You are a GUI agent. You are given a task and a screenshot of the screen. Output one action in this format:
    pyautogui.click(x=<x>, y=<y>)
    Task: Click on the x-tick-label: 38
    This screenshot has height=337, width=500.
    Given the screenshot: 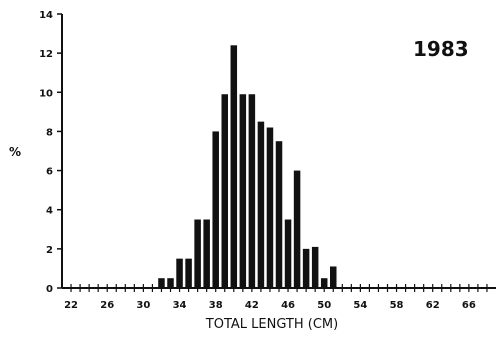 What is the action you would take?
    pyautogui.click(x=216, y=305)
    